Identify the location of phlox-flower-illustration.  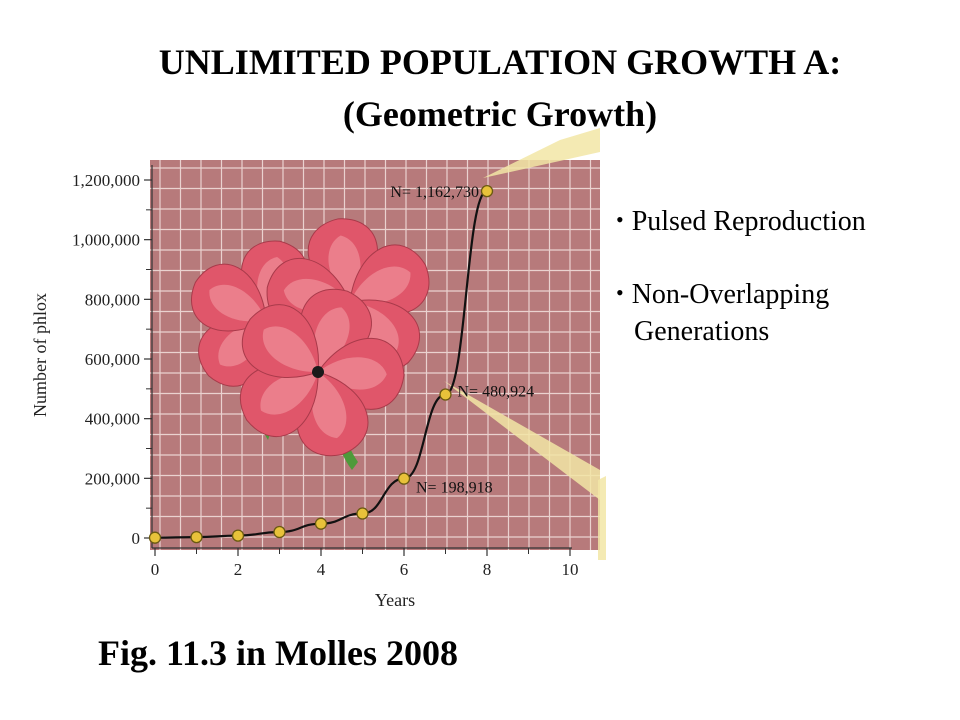
(310, 344).